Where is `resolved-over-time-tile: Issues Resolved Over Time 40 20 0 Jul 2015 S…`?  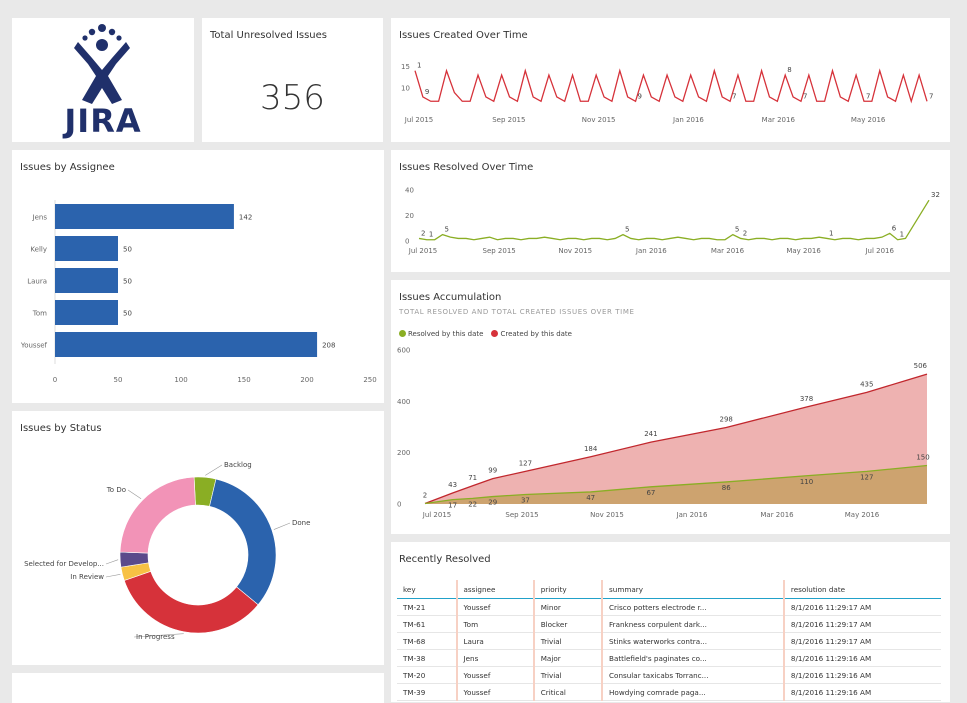 resolved-over-time-tile: Issues Resolved Over Time 40 20 0 Jul 2015 S… is located at coordinates (670, 211).